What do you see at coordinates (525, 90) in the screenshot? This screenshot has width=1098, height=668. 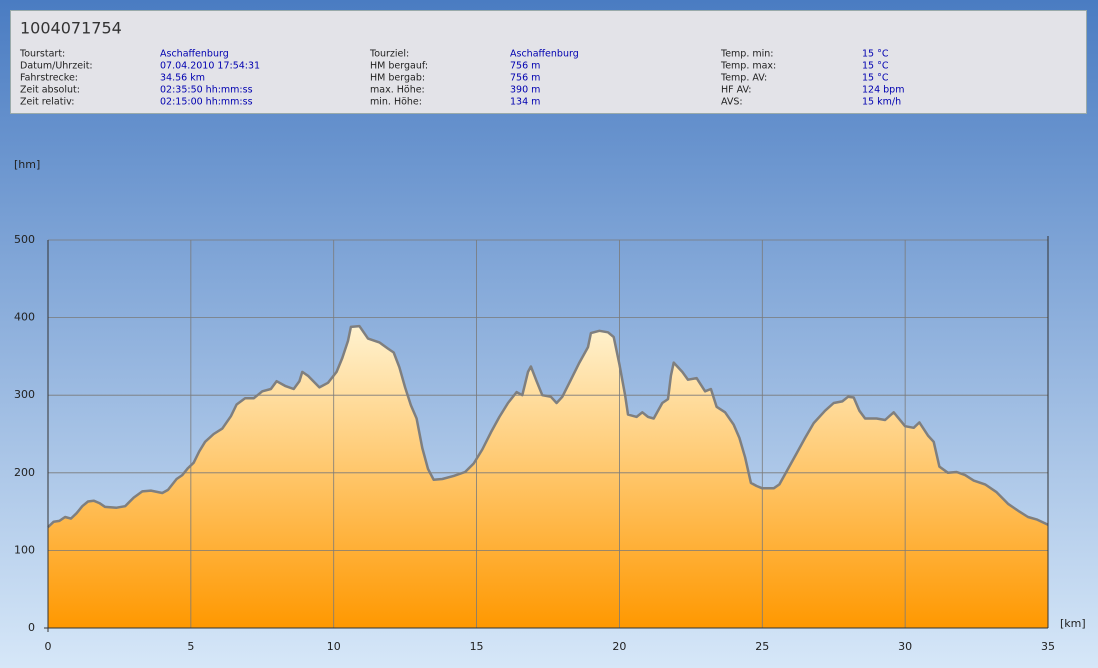 I see `field-value: 390 m` at bounding box center [525, 90].